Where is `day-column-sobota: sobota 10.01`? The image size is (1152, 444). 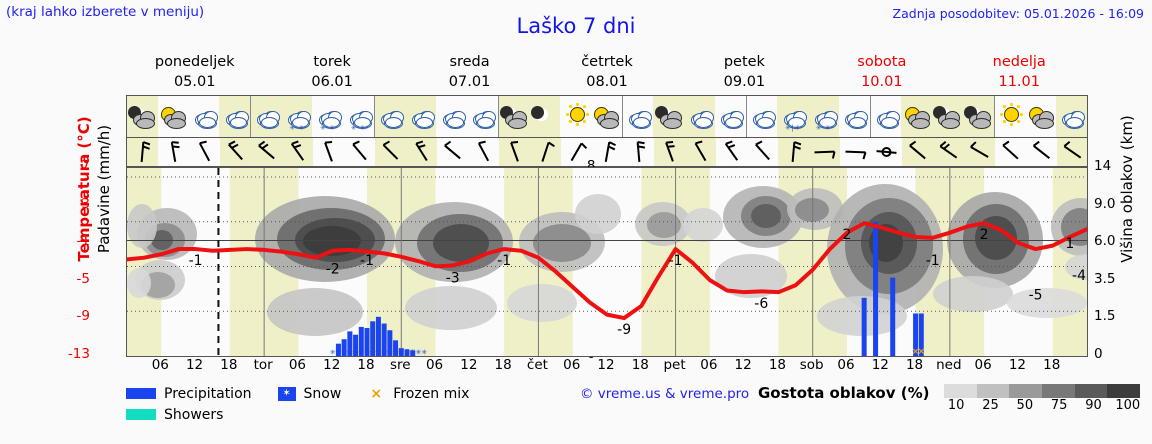 day-column-sobota: sobota 10.01 is located at coordinates (881, 73).